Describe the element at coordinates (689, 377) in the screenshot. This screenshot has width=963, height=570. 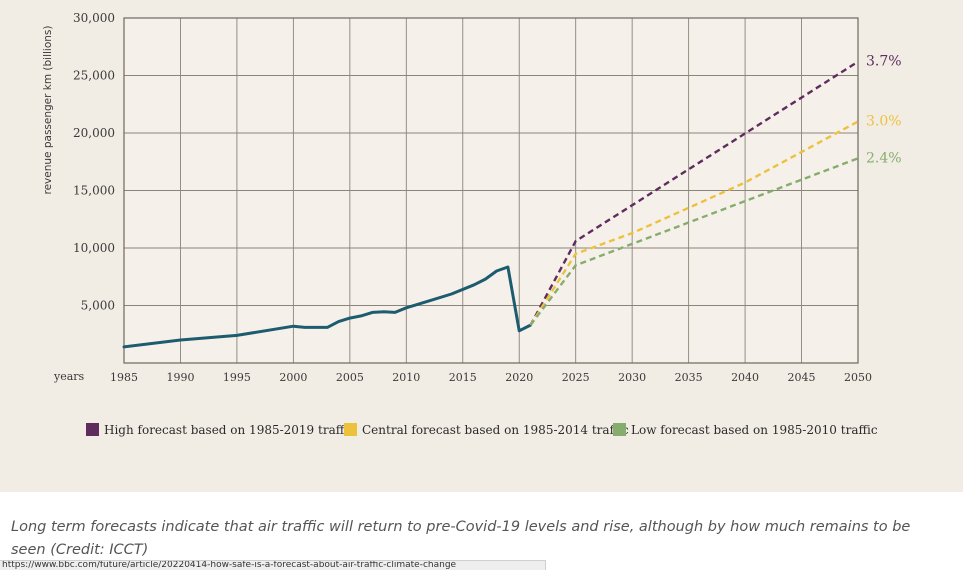
I see `x-tick-label: 2035` at that location.